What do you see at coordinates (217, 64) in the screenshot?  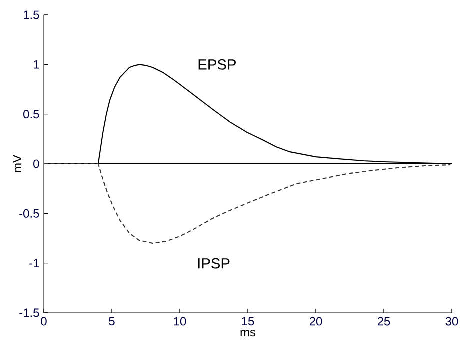 I see `series-label: EPSP` at bounding box center [217, 64].